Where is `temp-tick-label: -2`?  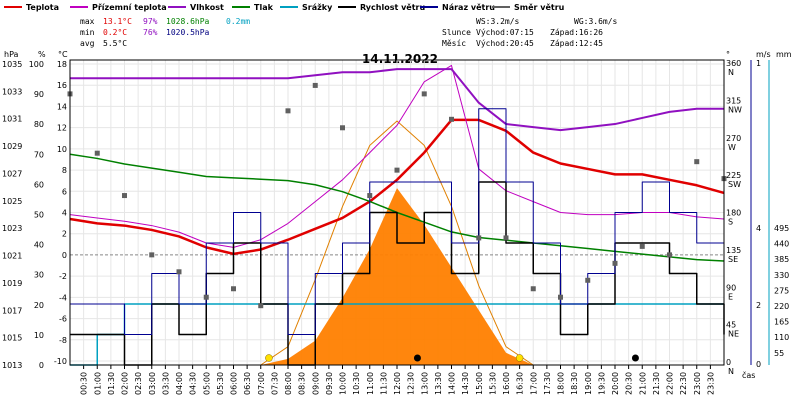
temp-tick-label: -2 is located at coordinates (63, 276).